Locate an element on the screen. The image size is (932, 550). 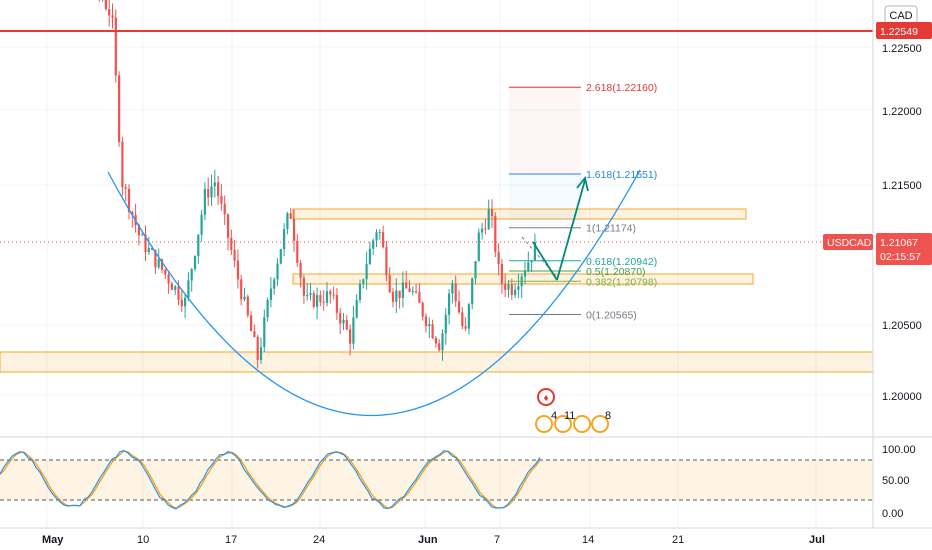
stochastic-oscillator is located at coordinates (466, 473).